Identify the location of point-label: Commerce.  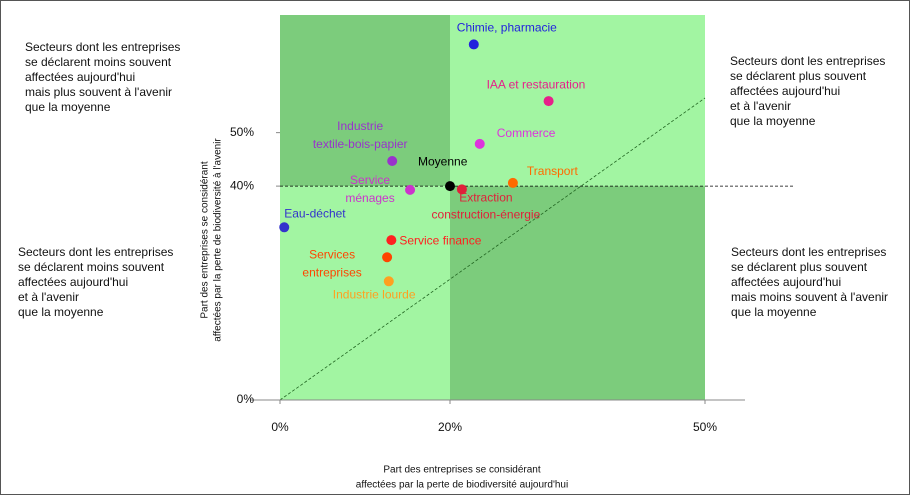
(526, 133).